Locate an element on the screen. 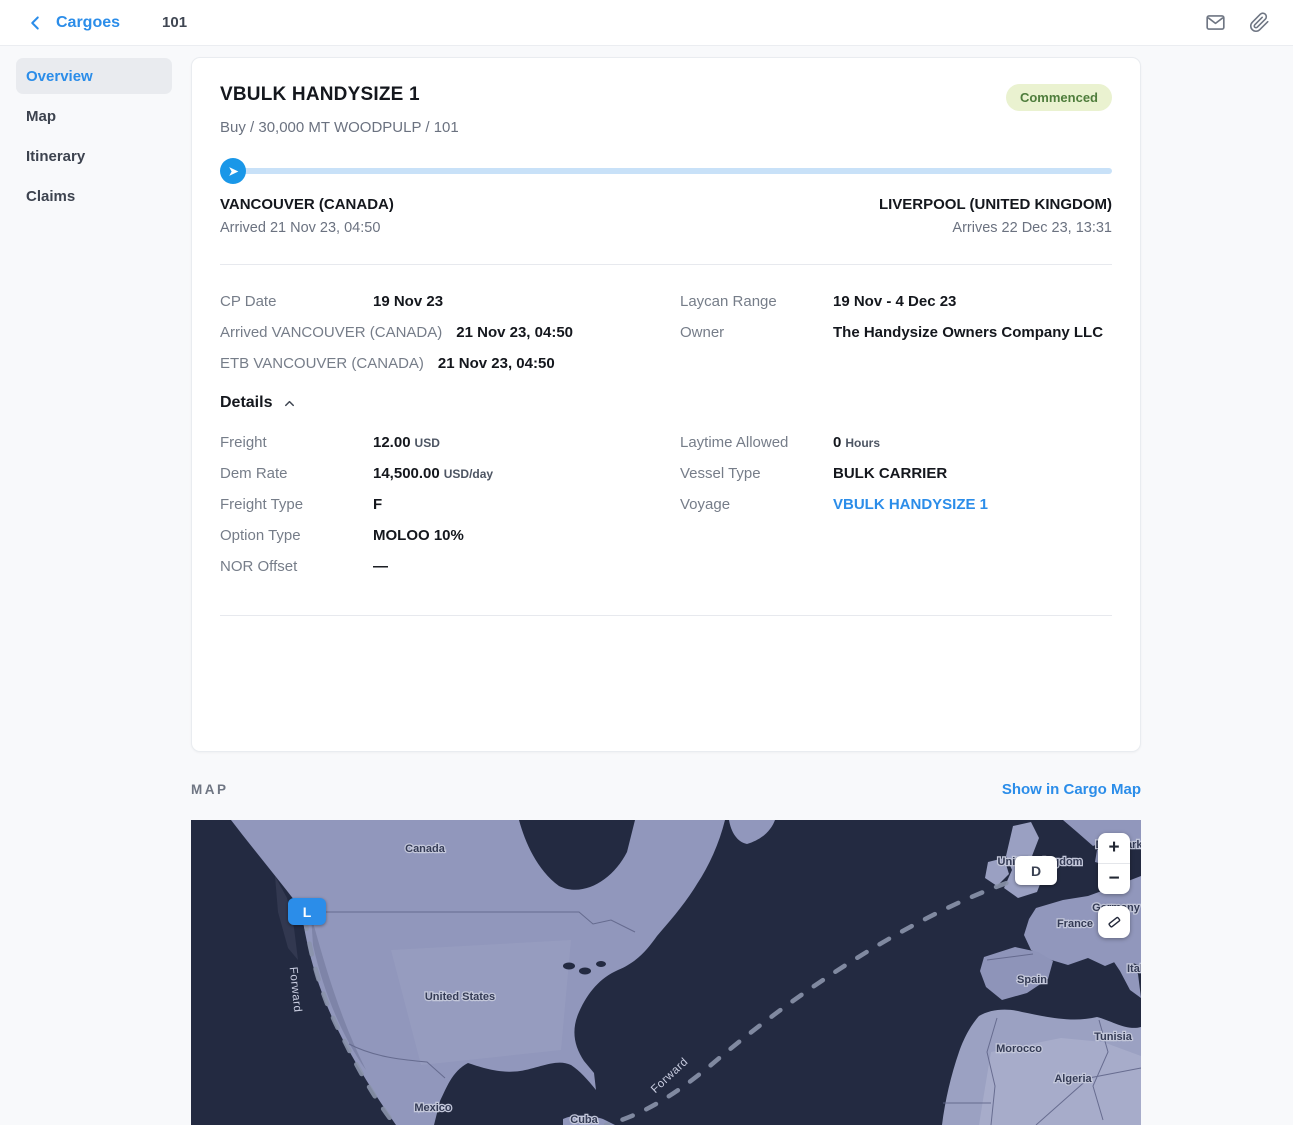 The width and height of the screenshot is (1293, 1125). voyage-link: VBULK HANDYSIZE 1 is located at coordinates (911, 504).